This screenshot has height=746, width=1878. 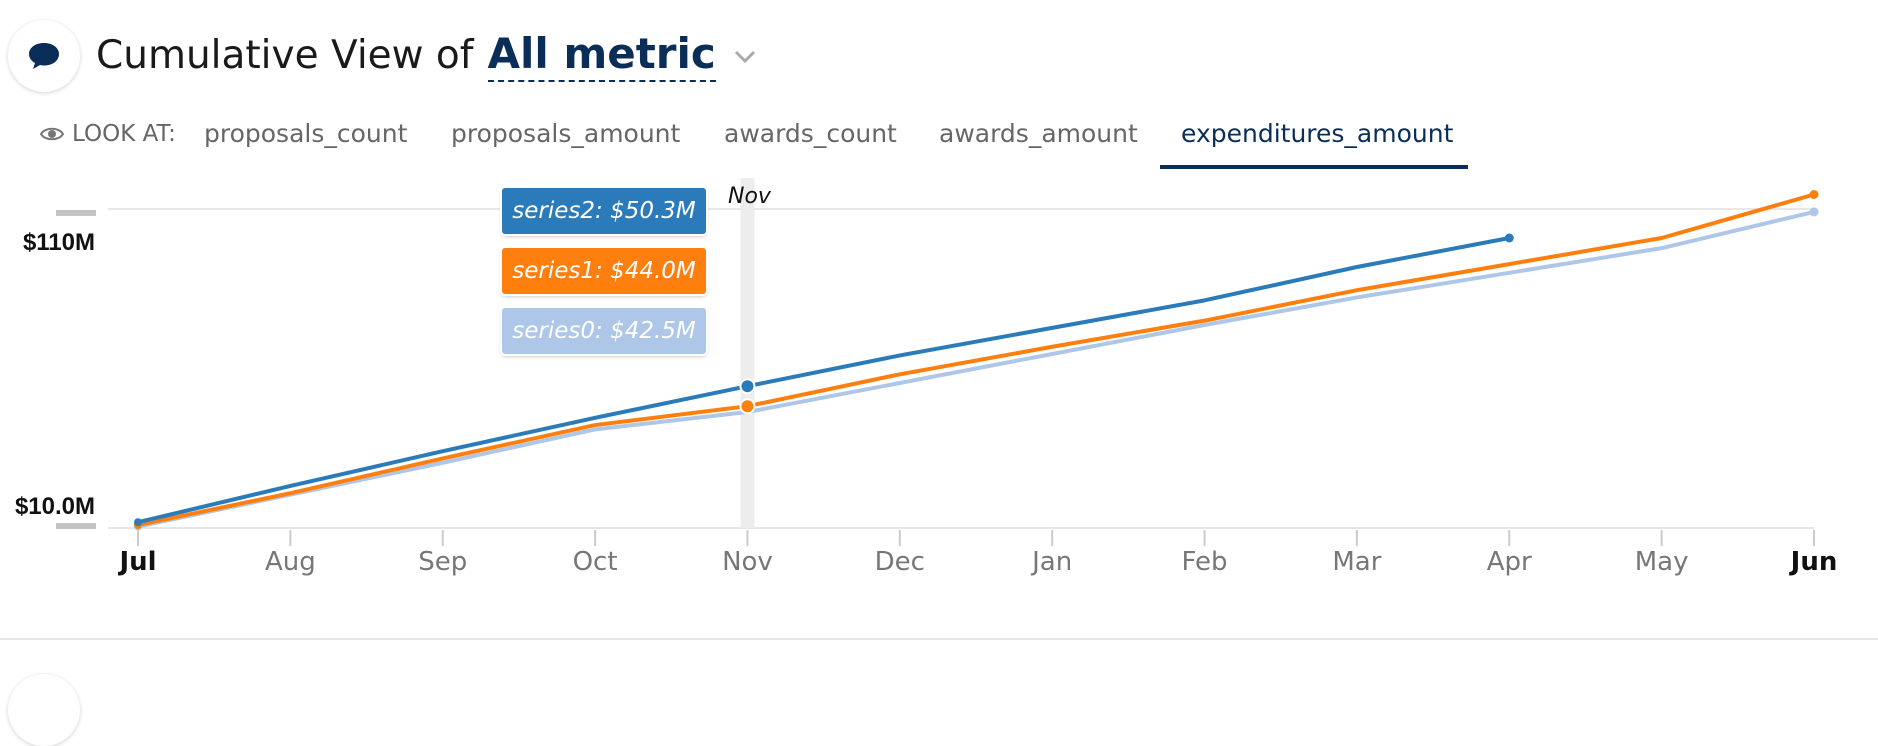 I want to click on tab-awards-amount: awards_amount, so click(x=1038, y=133).